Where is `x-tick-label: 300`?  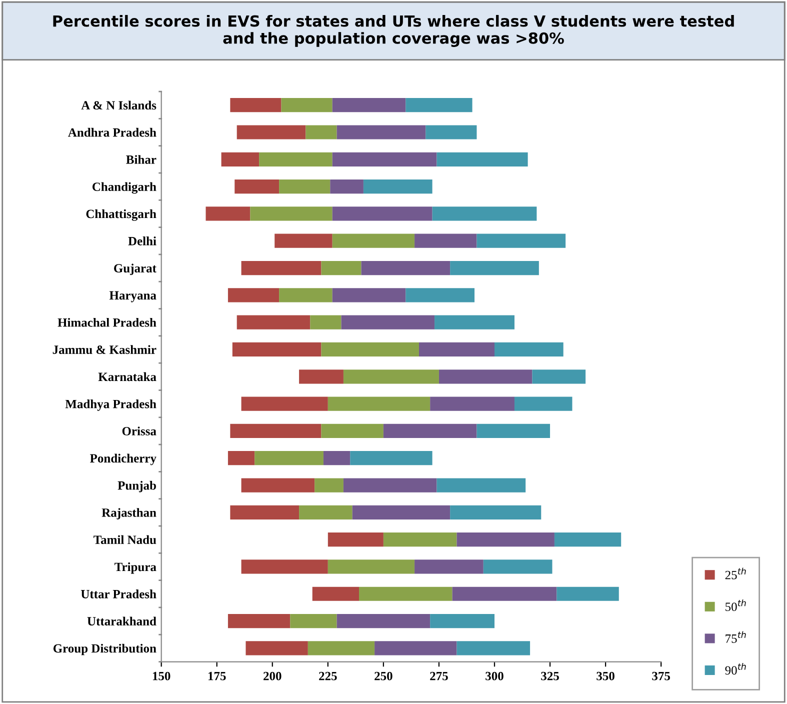
x-tick-label: 300 is located at coordinates (495, 676).